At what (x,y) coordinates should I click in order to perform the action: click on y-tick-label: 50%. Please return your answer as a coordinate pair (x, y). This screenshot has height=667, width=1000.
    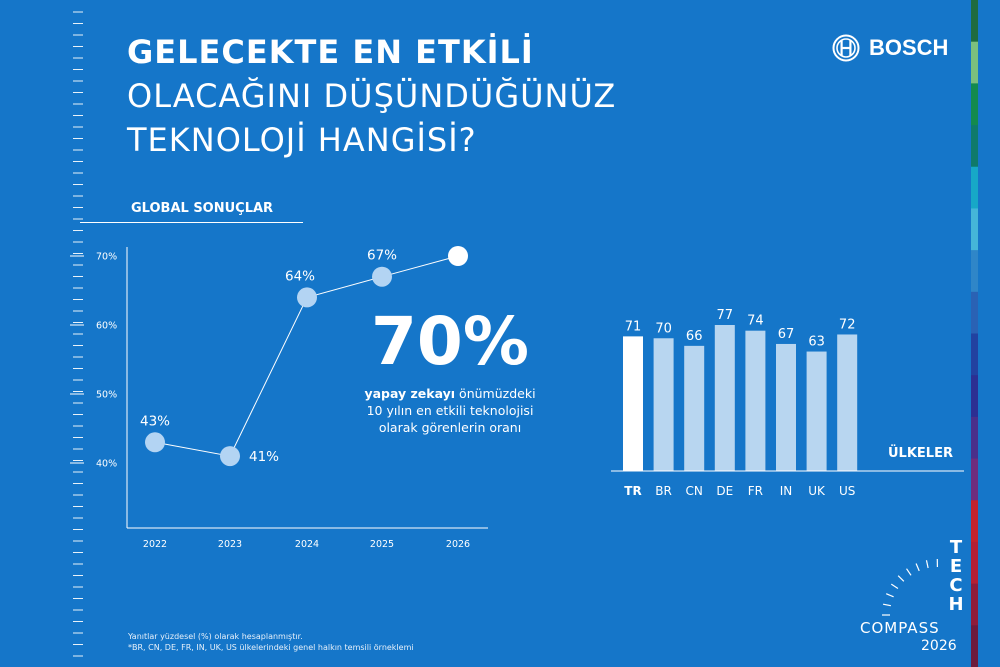
    Looking at the image, I should click on (106, 395).